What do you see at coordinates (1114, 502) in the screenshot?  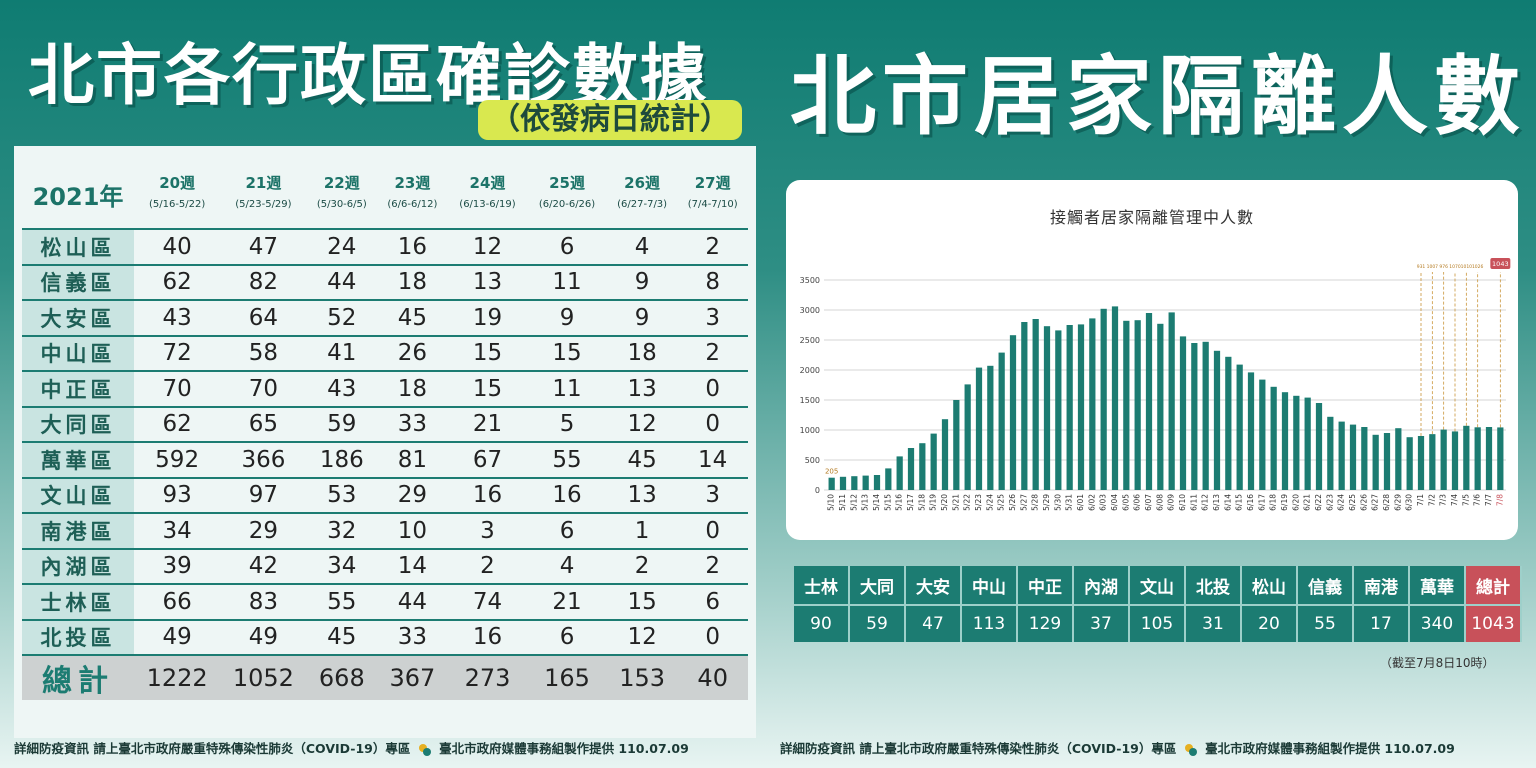 I see `x-tick-label: 6/04` at bounding box center [1114, 502].